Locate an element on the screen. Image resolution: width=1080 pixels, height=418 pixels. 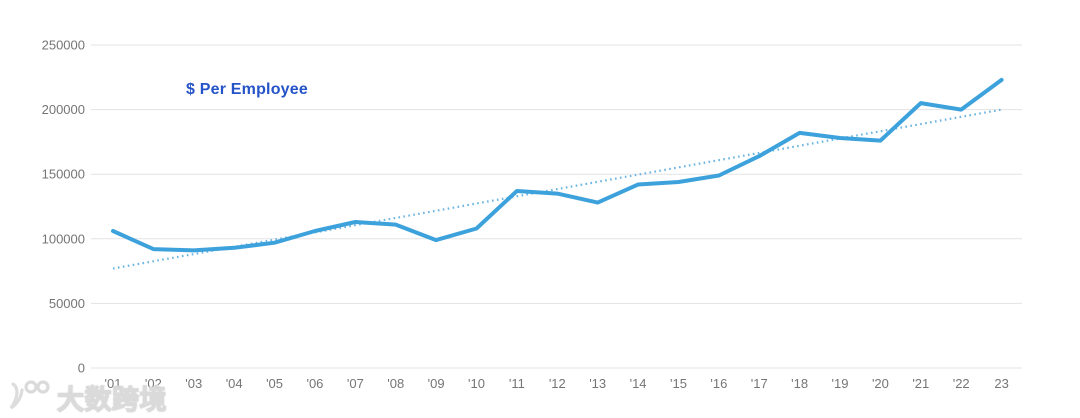
x-tick-label: '12 is located at coordinates (557, 383).